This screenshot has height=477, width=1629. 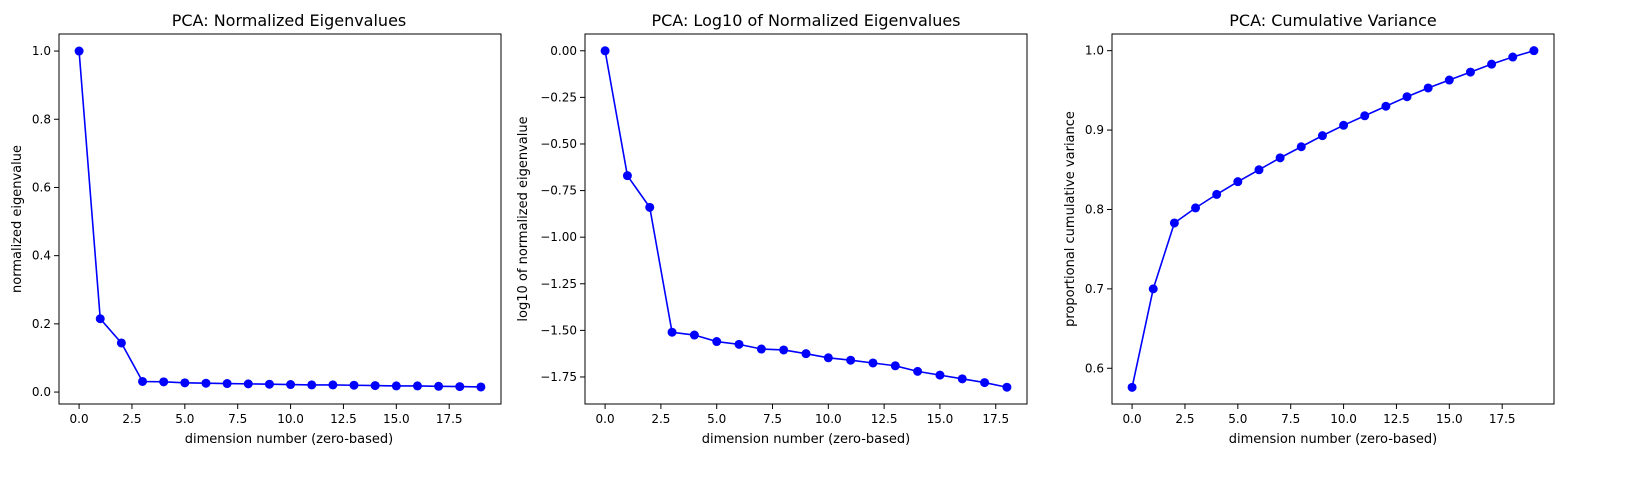 What do you see at coordinates (558, 144) in the screenshot?
I see `y-tick-label: −0.50` at bounding box center [558, 144].